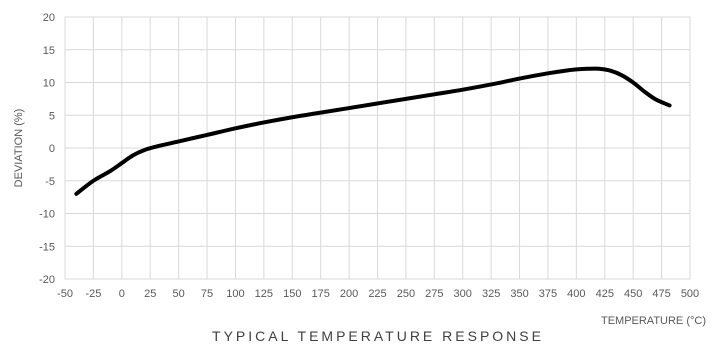 Image resolution: width=717 pixels, height=345 pixels. Describe the element at coordinates (50, 182) in the screenshot. I see `y-tick-label: -5` at that location.